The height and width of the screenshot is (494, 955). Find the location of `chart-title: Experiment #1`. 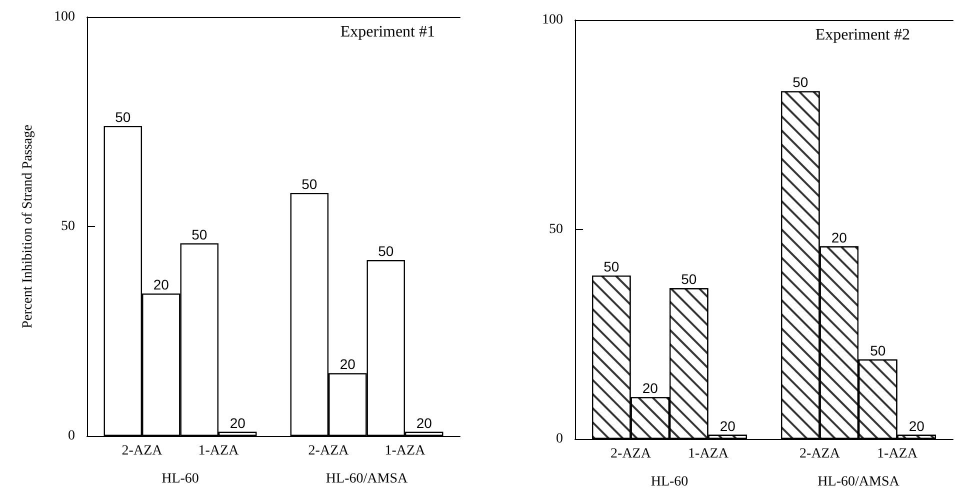

chart-title: Experiment #1 is located at coordinates (387, 32).